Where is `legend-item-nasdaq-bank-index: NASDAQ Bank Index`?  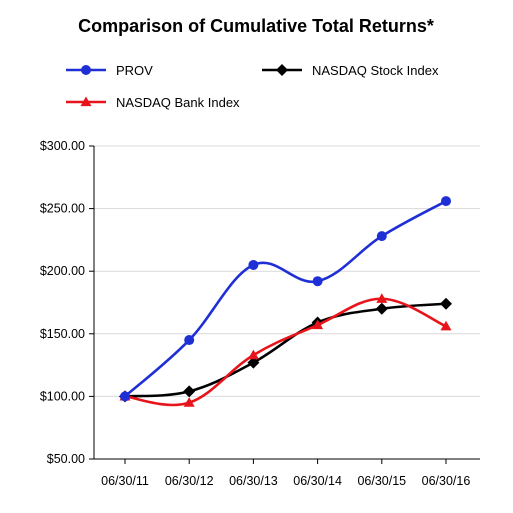
legend-item-nasdaq-bank-index: NASDAQ Bank Index is located at coordinates (153, 102).